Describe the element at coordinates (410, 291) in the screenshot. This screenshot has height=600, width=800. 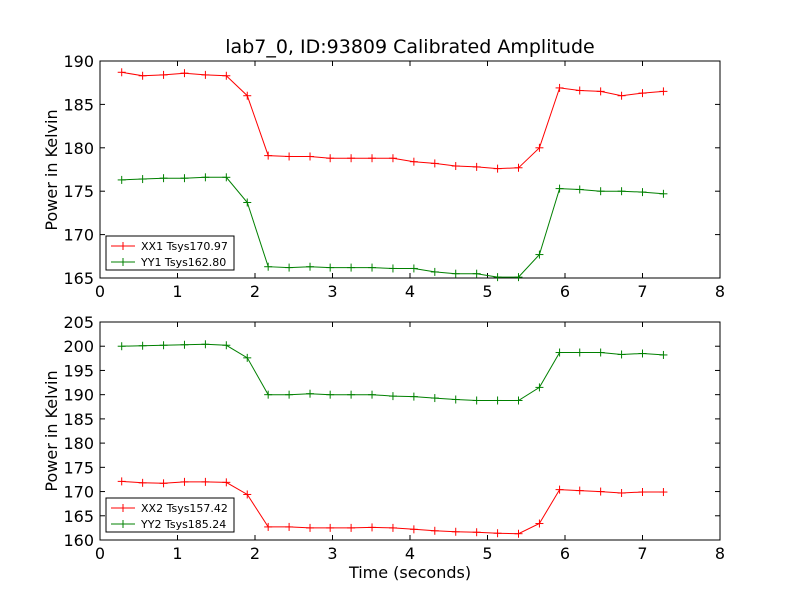
I see `x-tick-label: 4` at that location.